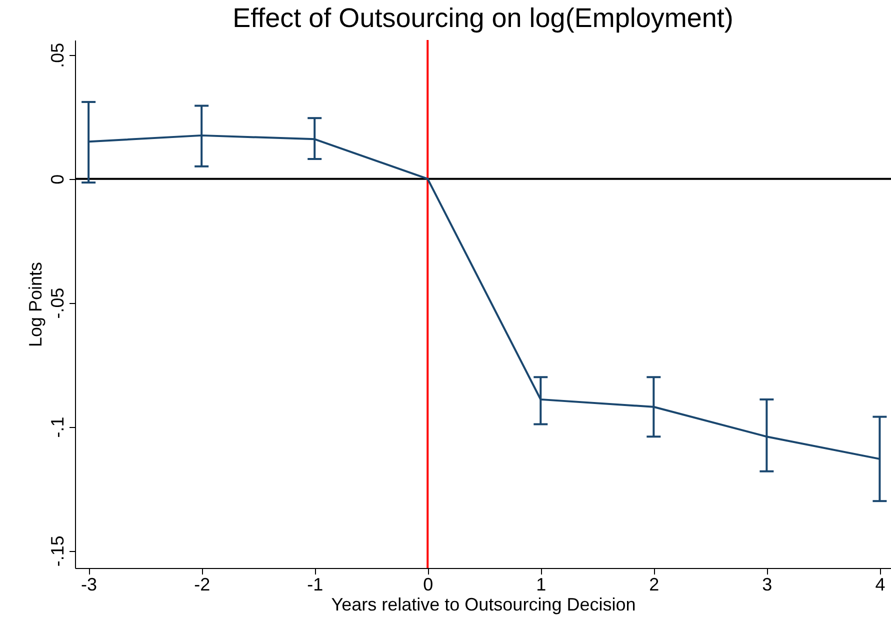 The image size is (891, 635). I want to click on x-tick-label: 2, so click(654, 584).